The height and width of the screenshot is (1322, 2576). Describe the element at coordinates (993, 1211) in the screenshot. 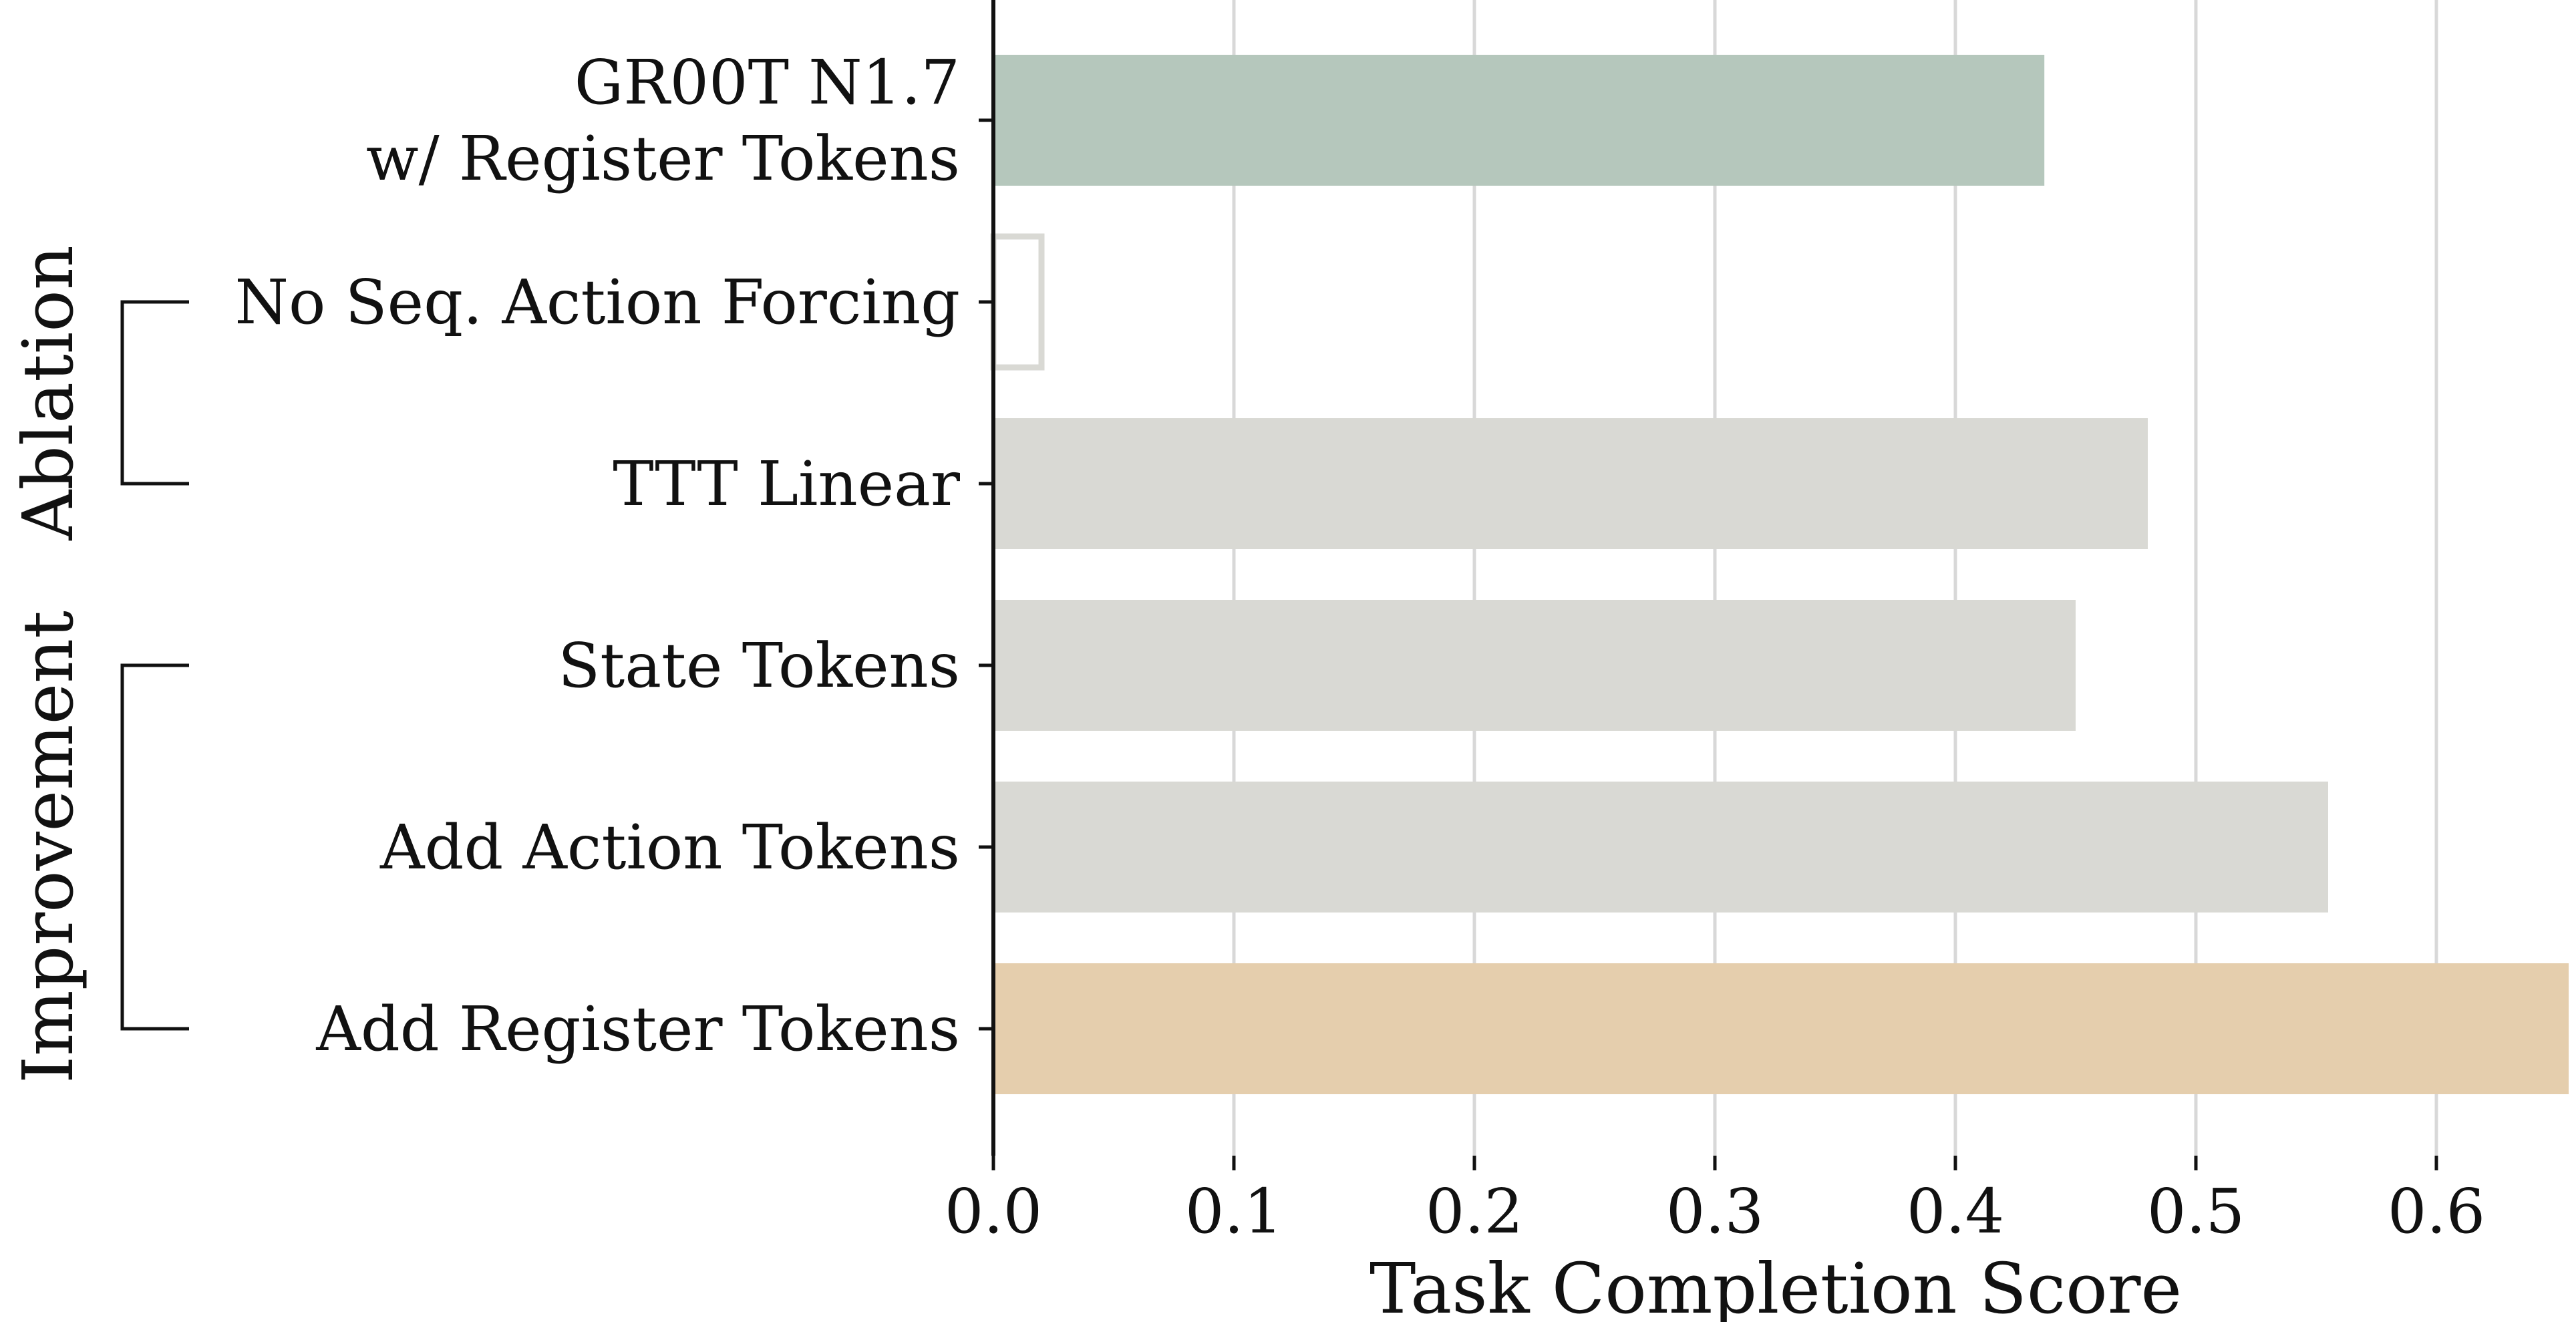

I see `x-tick-label: 0.0` at that location.